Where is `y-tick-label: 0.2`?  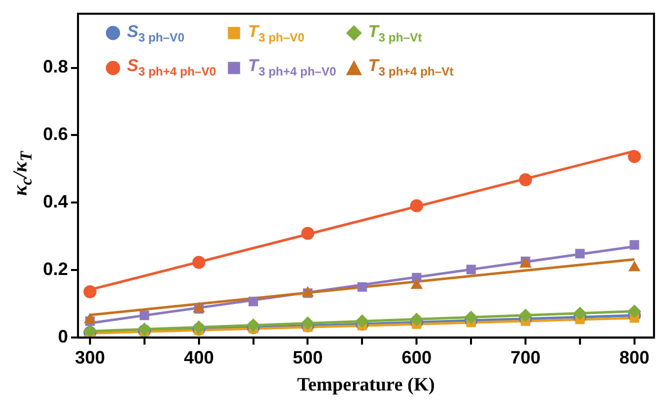
y-tick-label: 0.2 is located at coordinates (55, 269).